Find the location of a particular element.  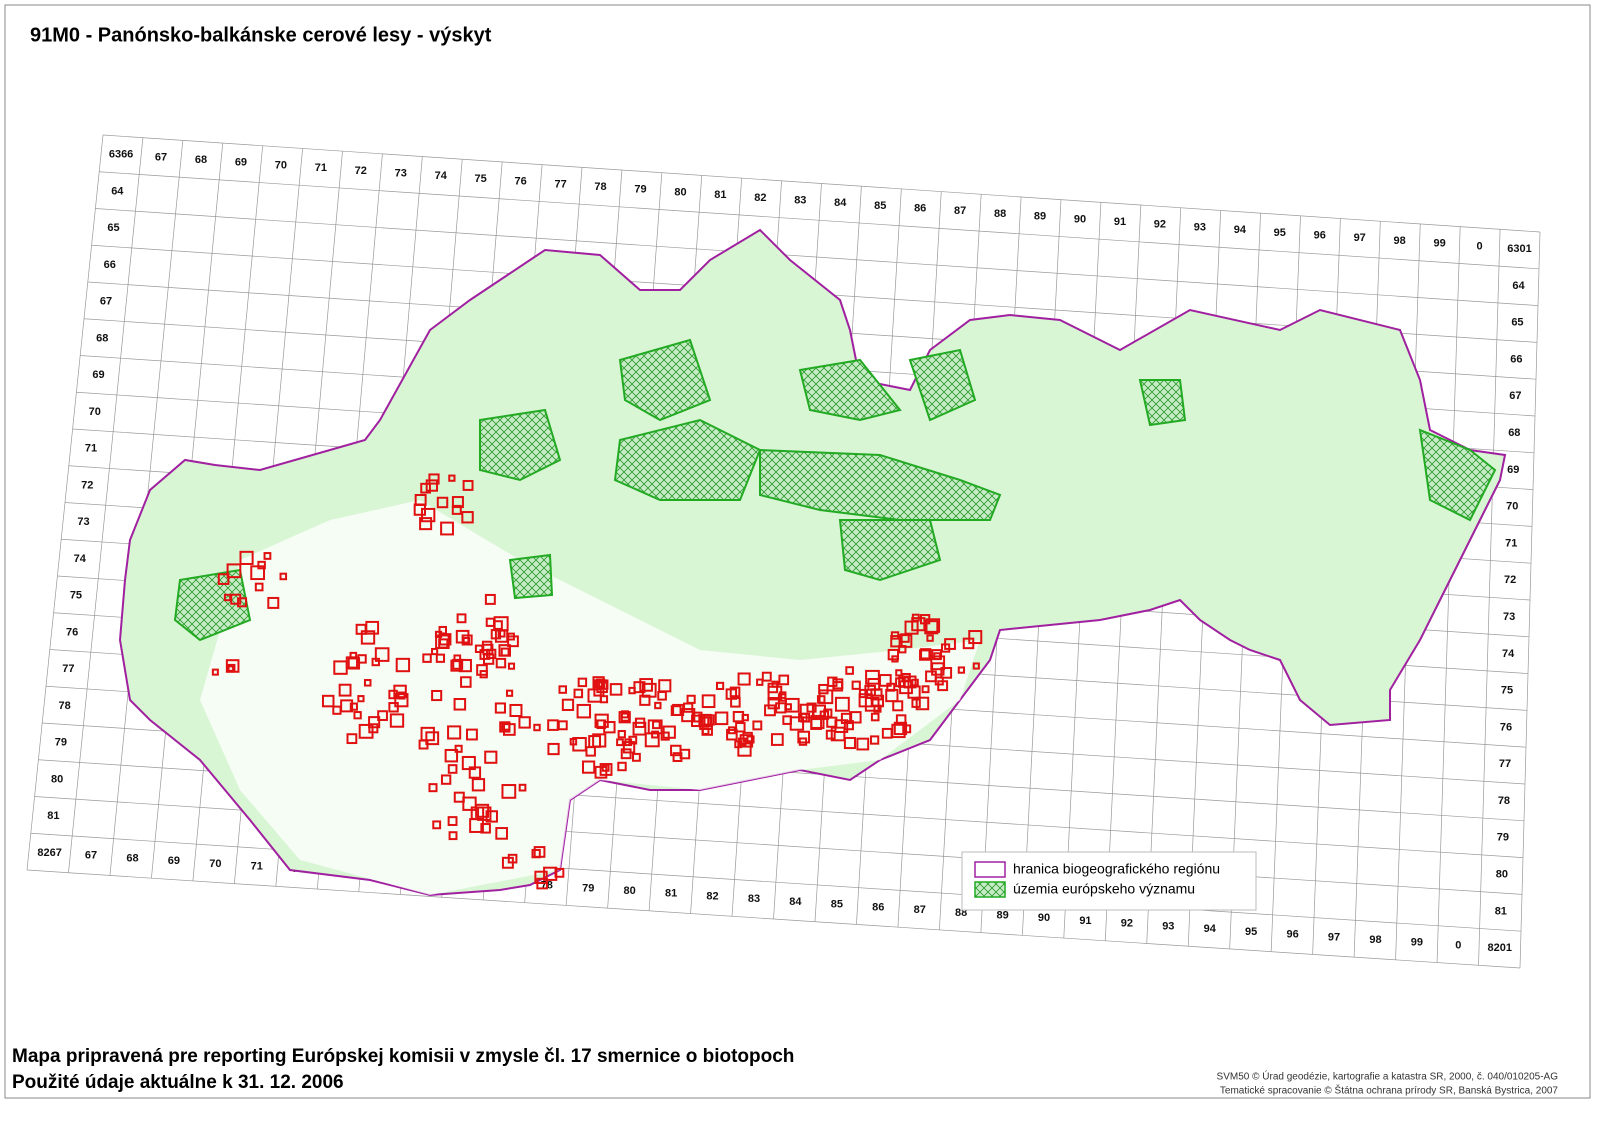

grid-label: 96 is located at coordinates (1292, 935).